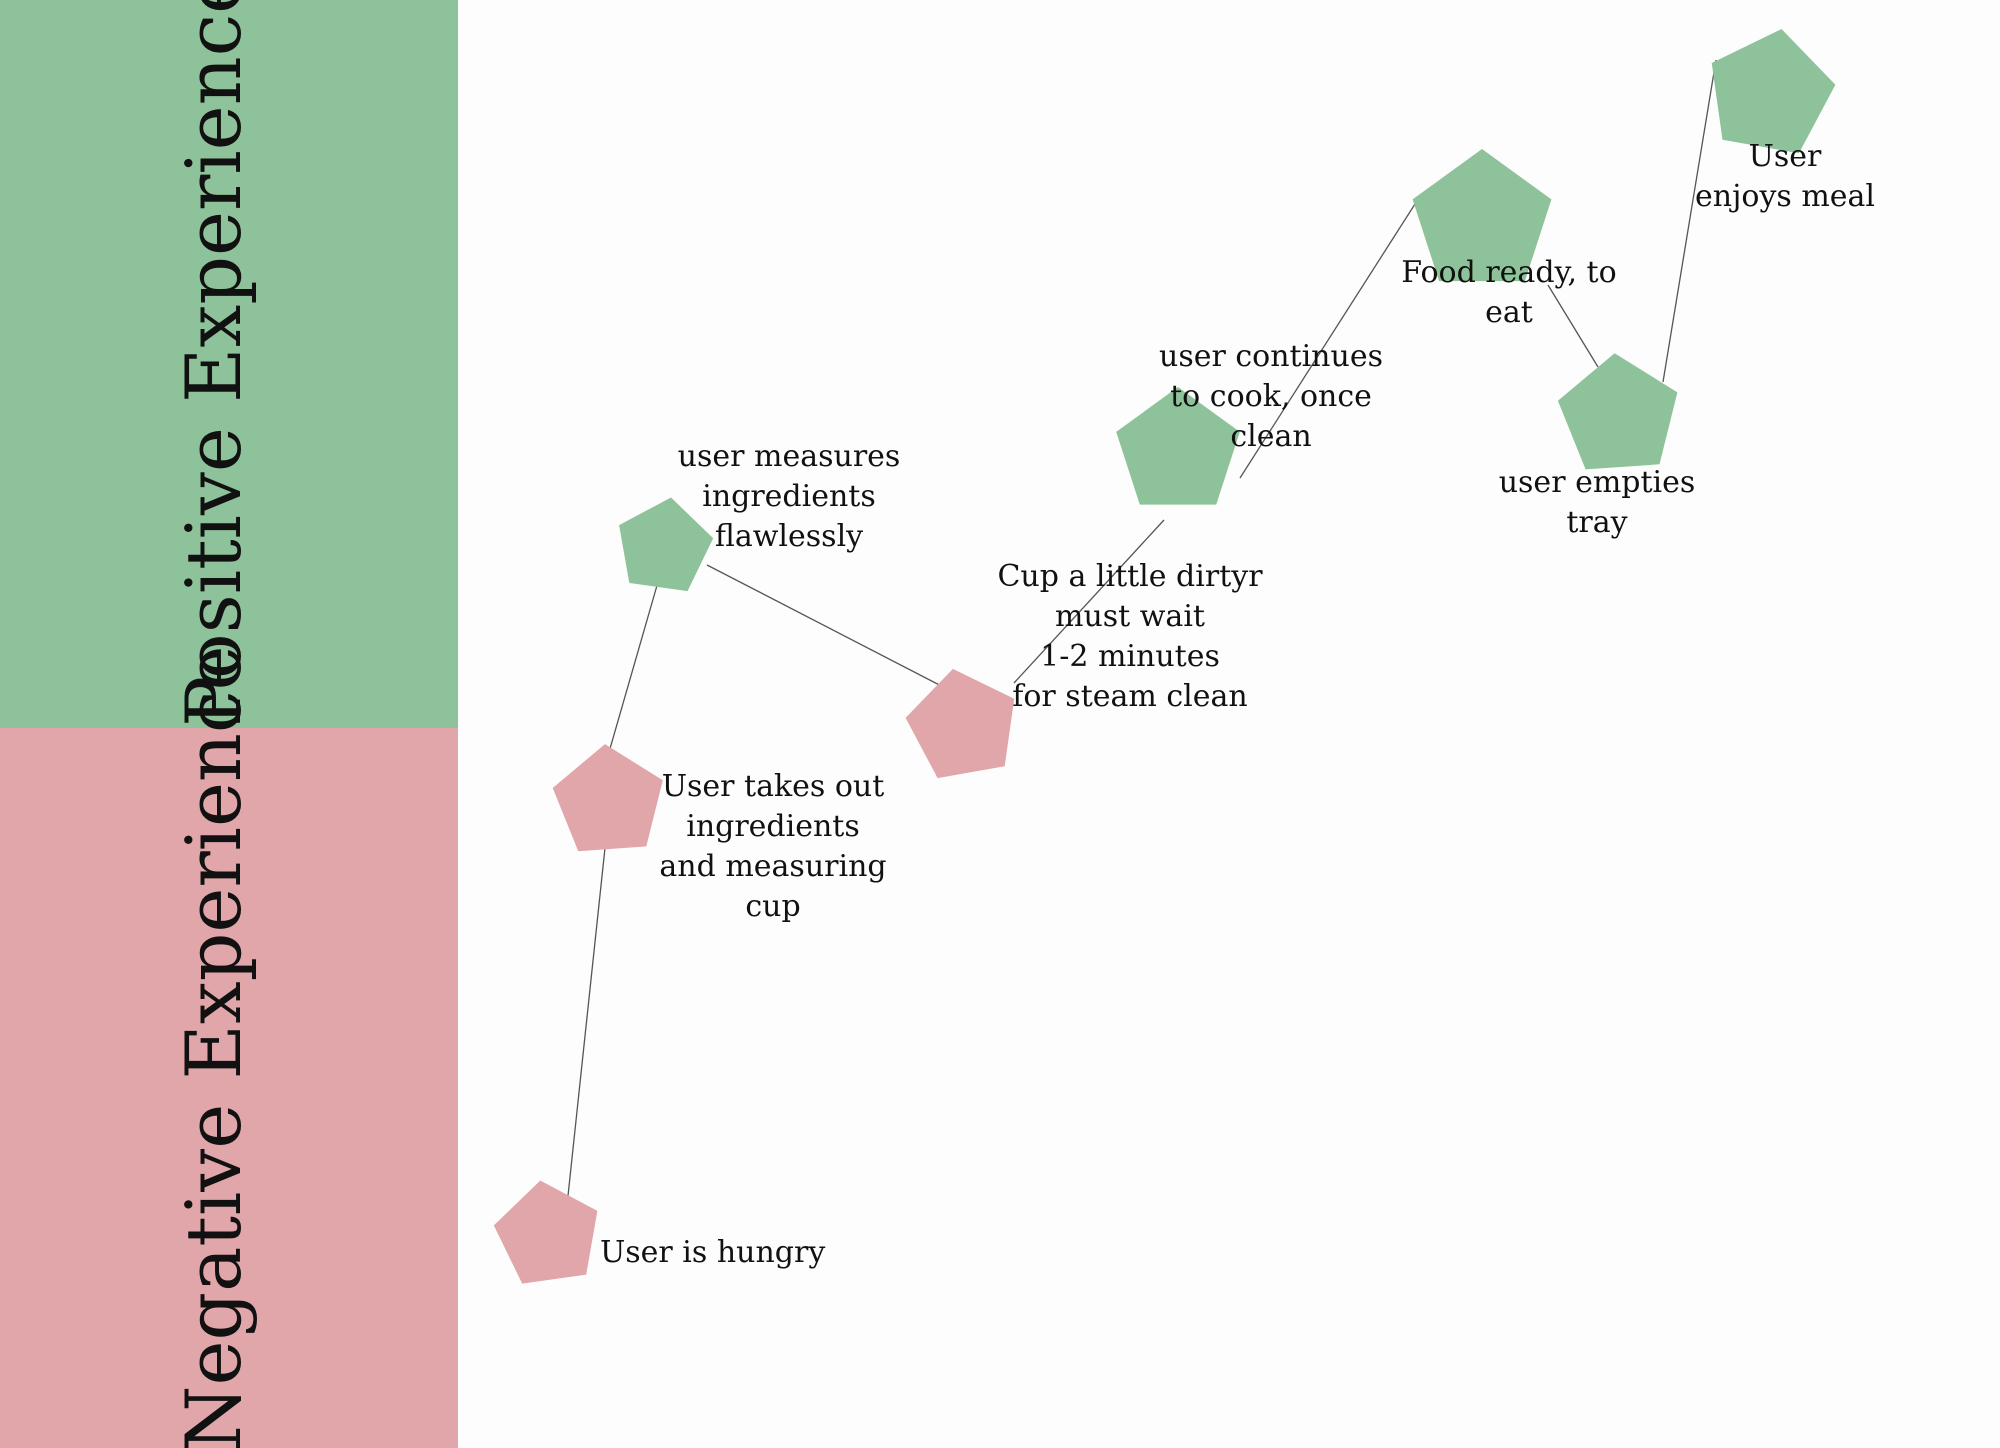 This screenshot has height=1448, width=2000. I want to click on step-label-line: User takes out, so click(773, 786).